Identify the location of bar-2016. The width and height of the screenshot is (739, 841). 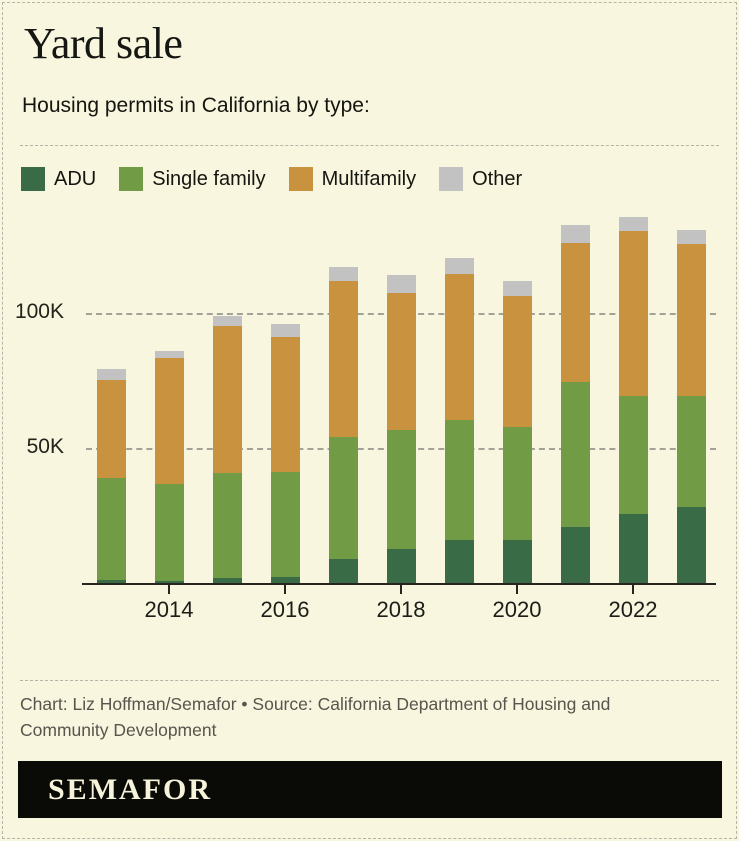
(285, 453).